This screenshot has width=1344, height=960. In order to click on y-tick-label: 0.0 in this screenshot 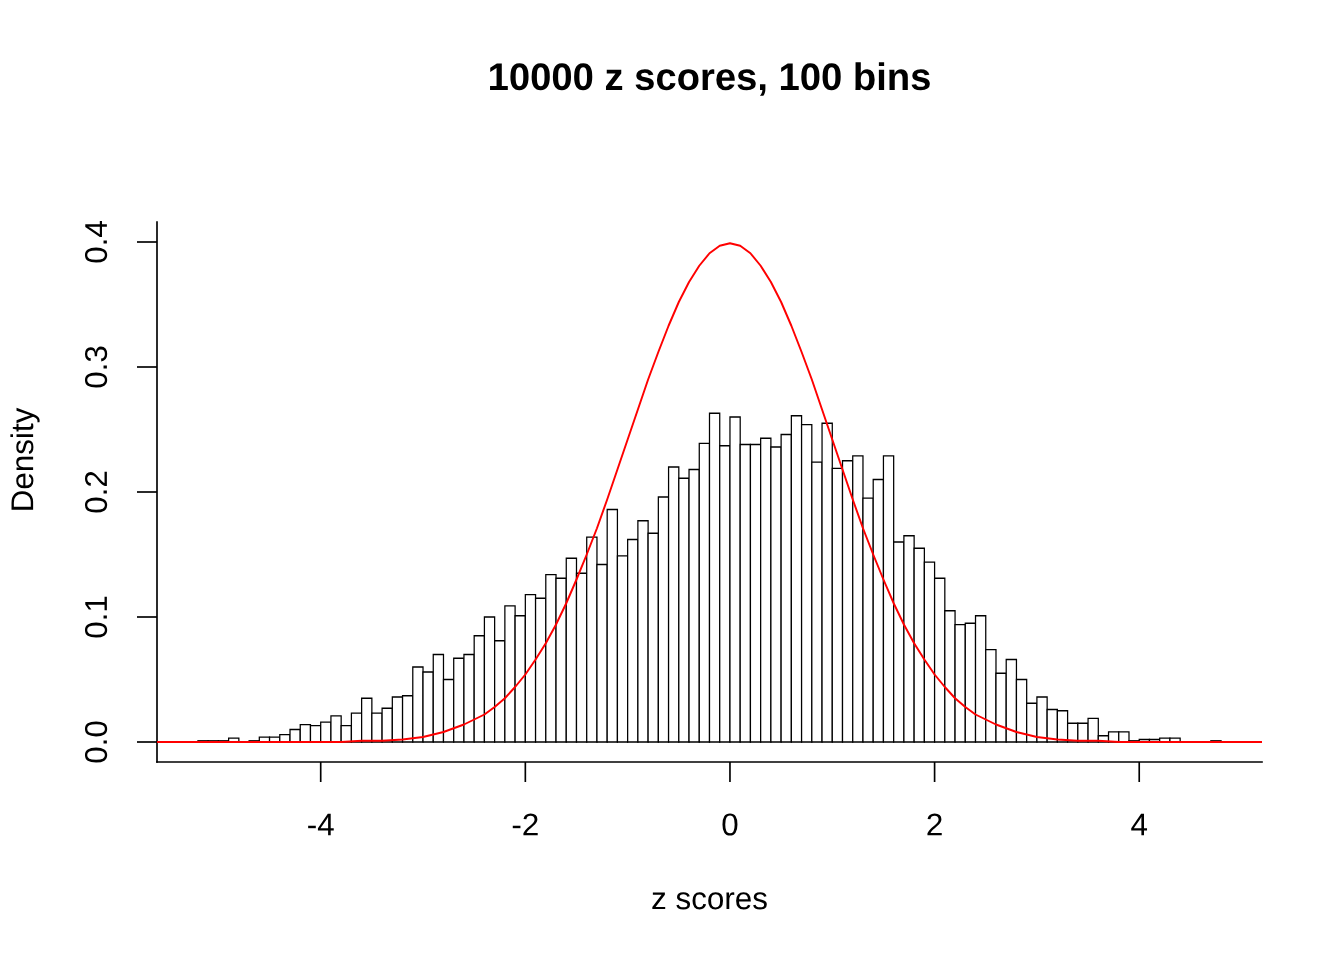, I will do `click(96, 742)`.